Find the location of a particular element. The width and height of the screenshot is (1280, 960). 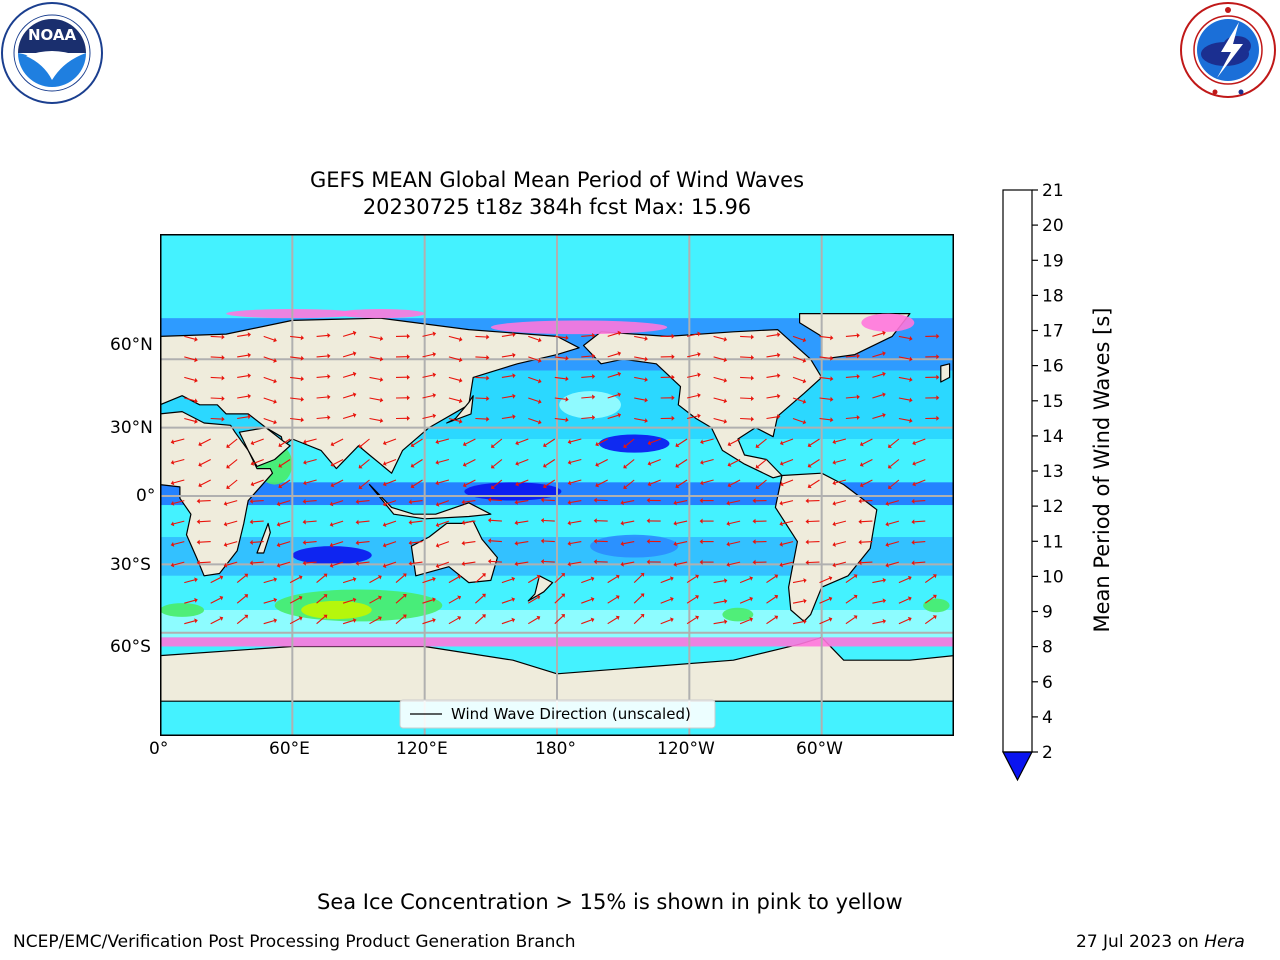

lat-label-60n: 60°N is located at coordinates (131, 345).